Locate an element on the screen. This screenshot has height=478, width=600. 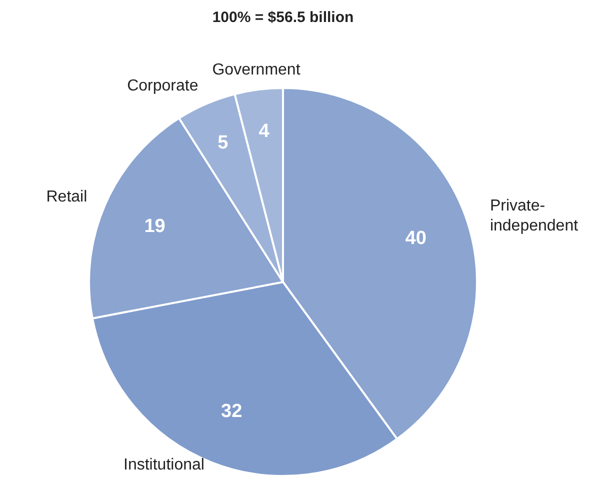
slice-label: Government is located at coordinates (256, 70).